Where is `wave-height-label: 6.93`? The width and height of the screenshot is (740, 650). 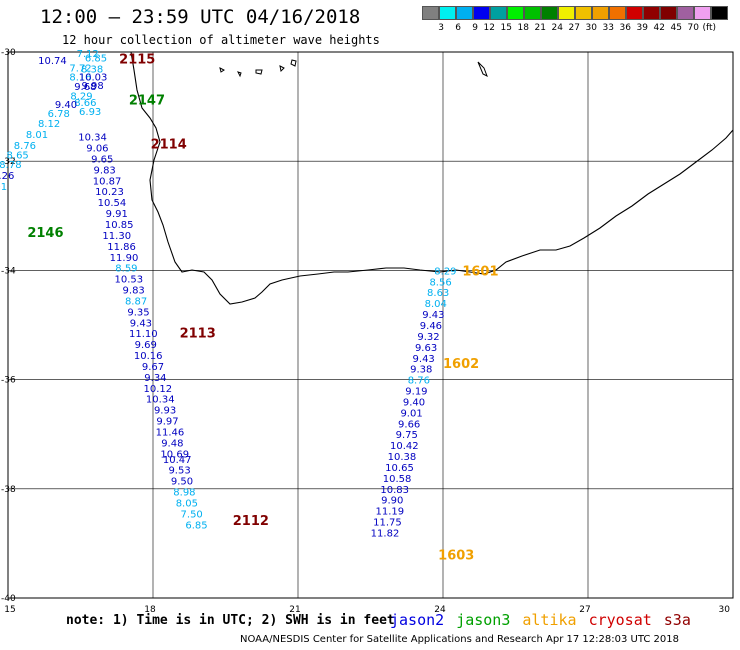 wave-height-label: 6.93 is located at coordinates (90, 112).